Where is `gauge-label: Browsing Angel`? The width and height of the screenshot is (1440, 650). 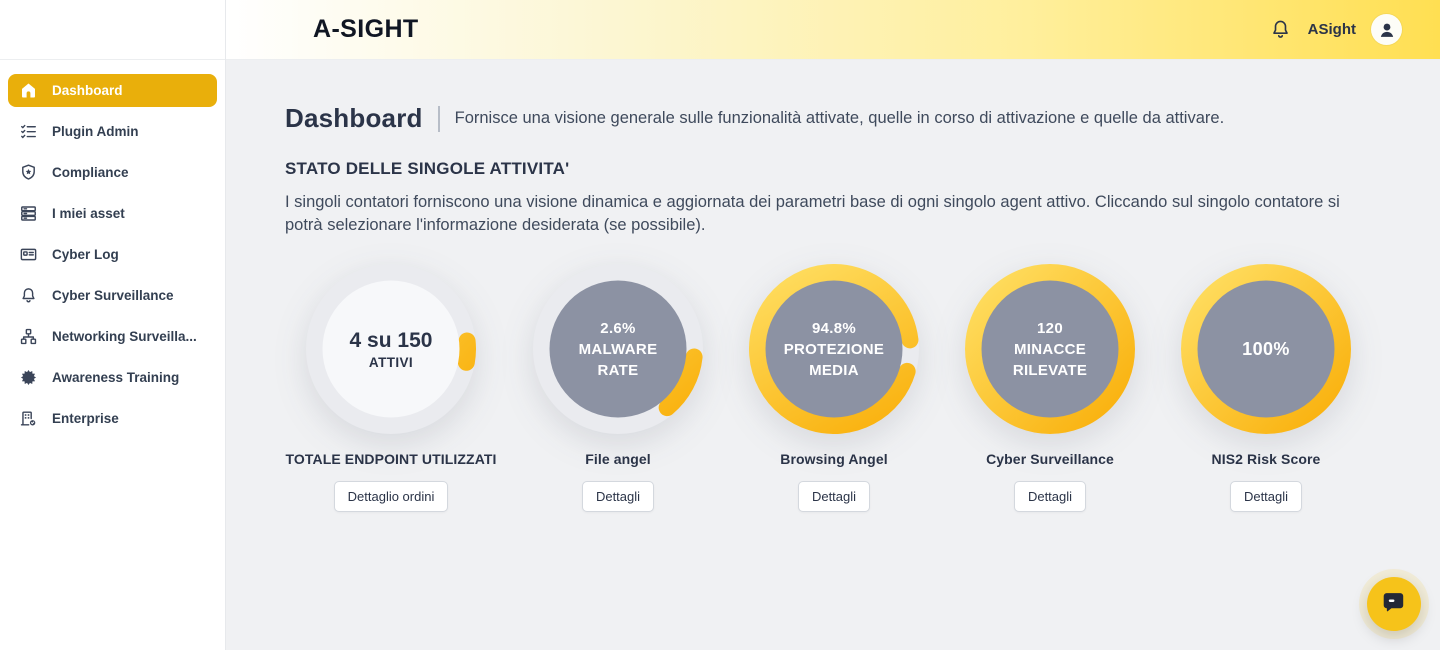
gauge-label: Browsing Angel is located at coordinates (834, 459).